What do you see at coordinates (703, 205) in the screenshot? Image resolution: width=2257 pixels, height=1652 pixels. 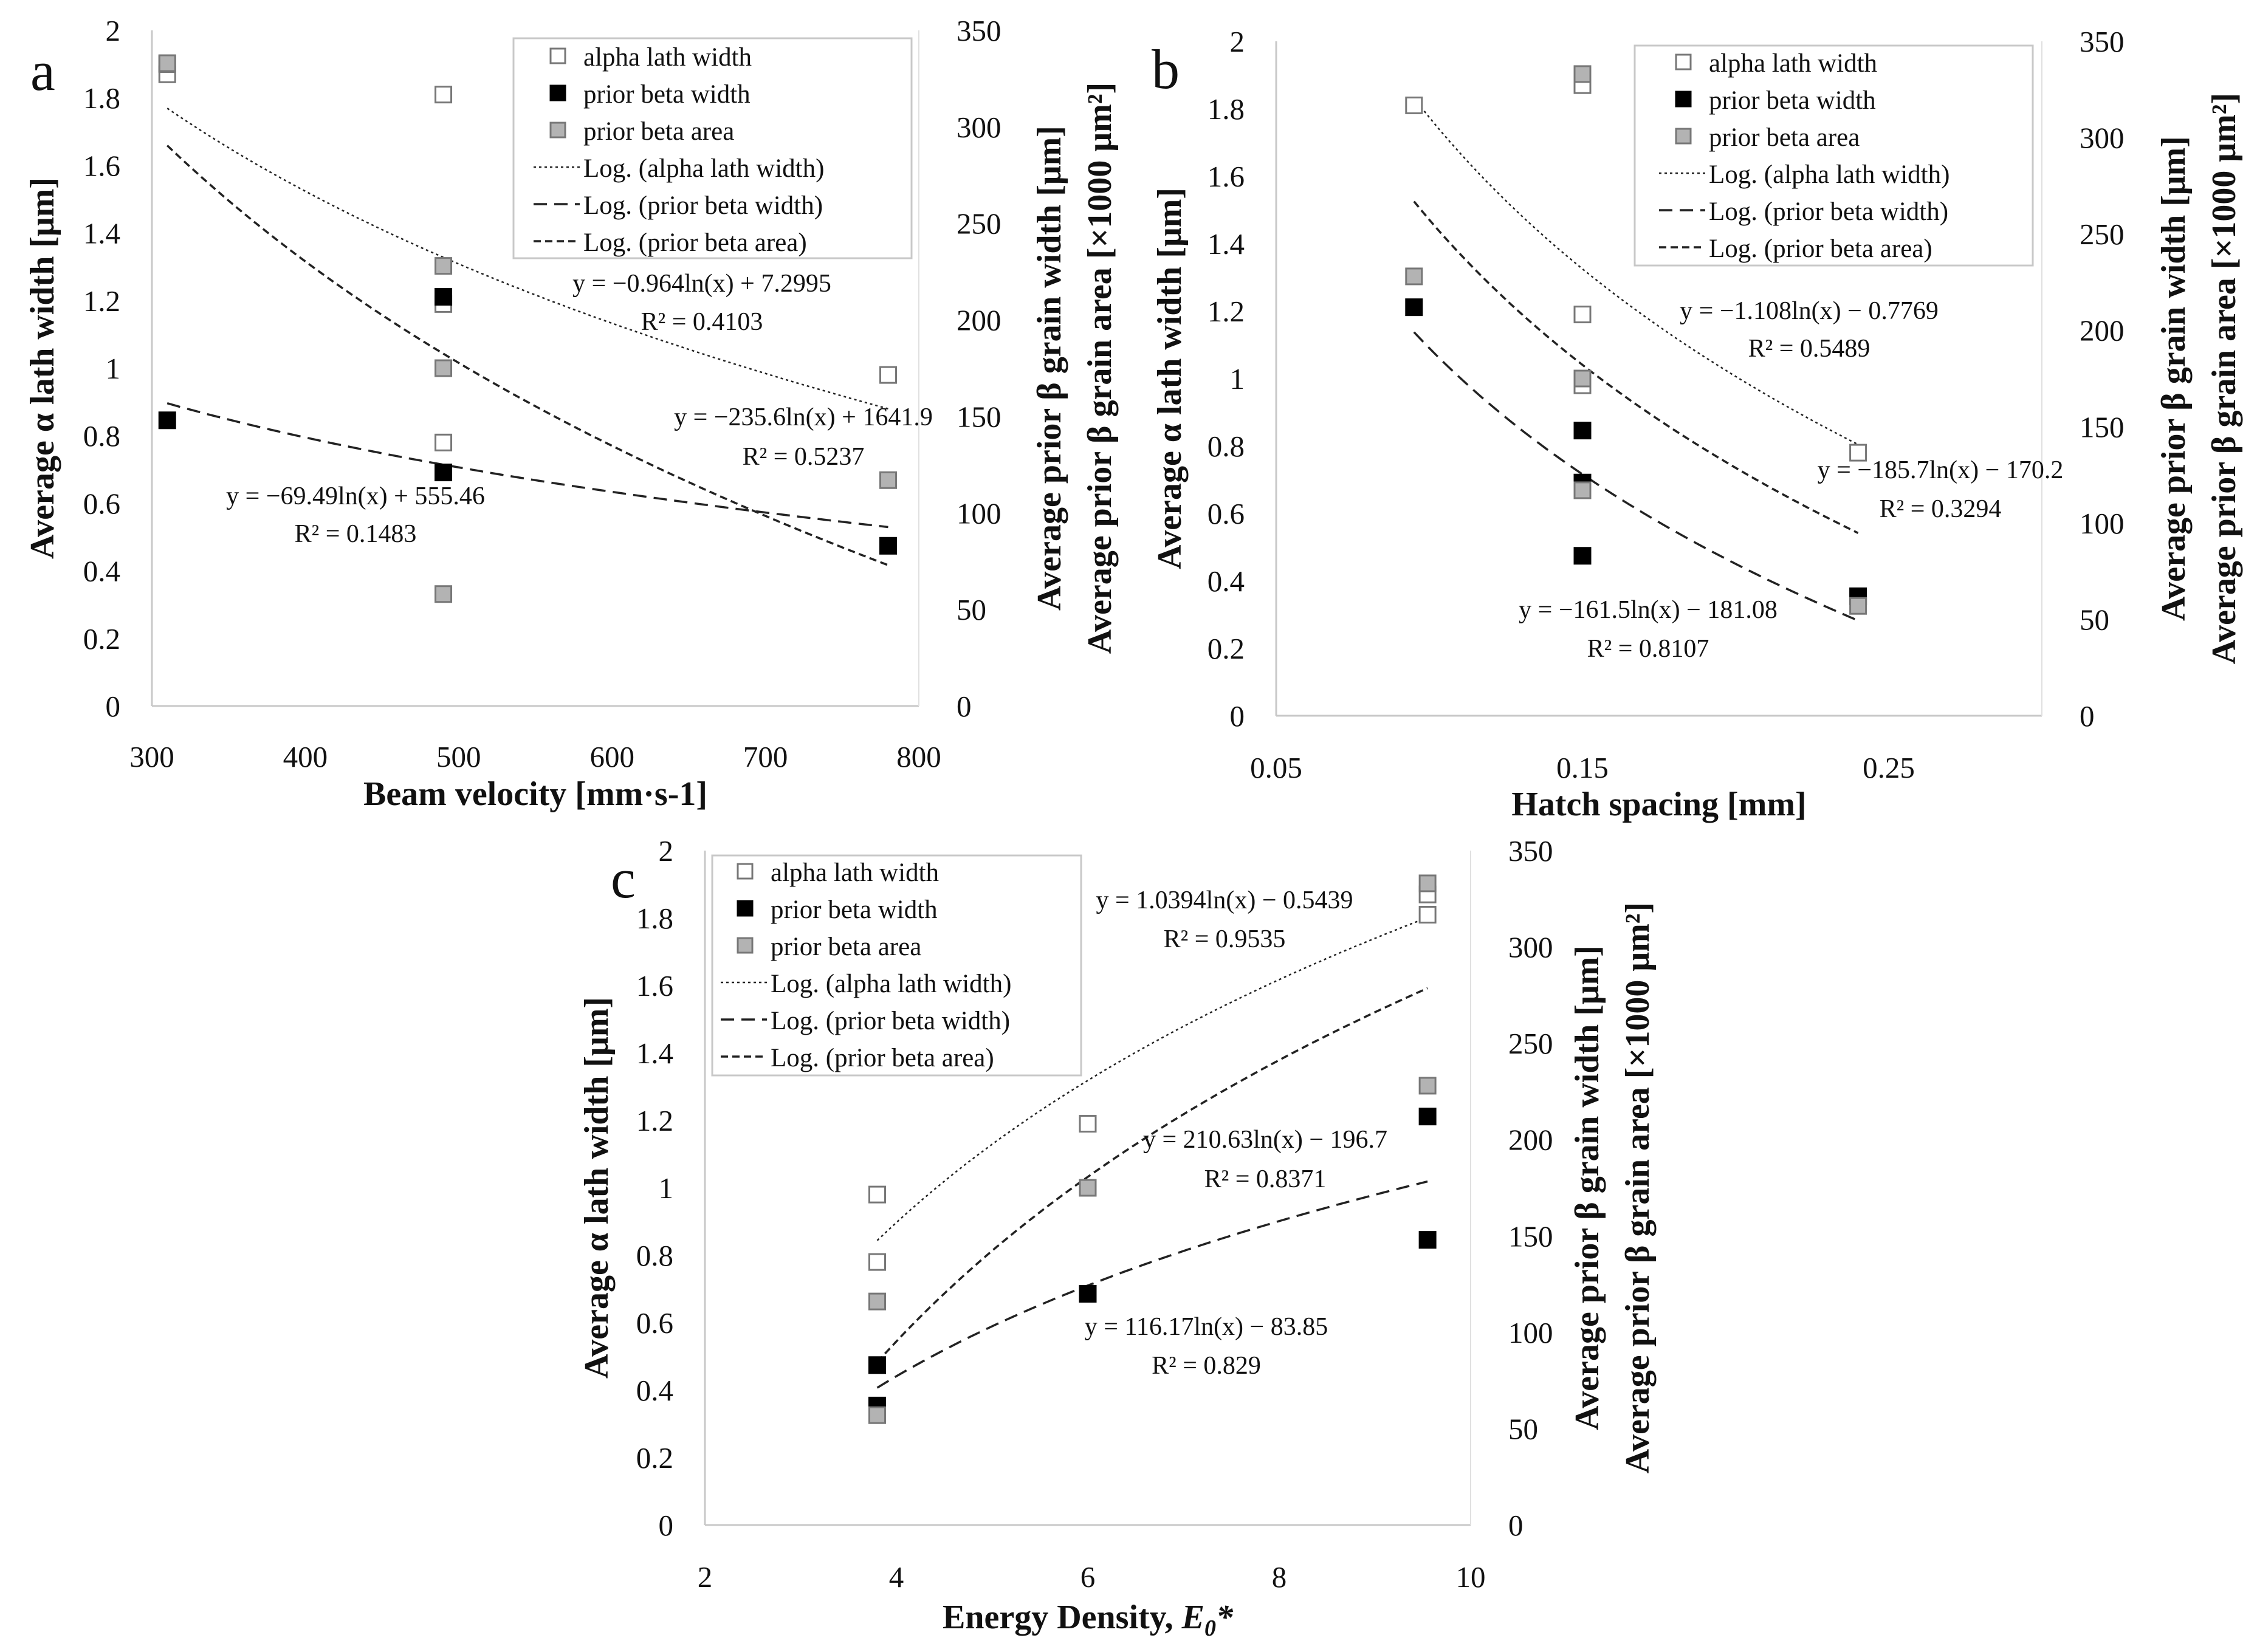 I see `legend-label: Log. (prior beta width)` at bounding box center [703, 205].